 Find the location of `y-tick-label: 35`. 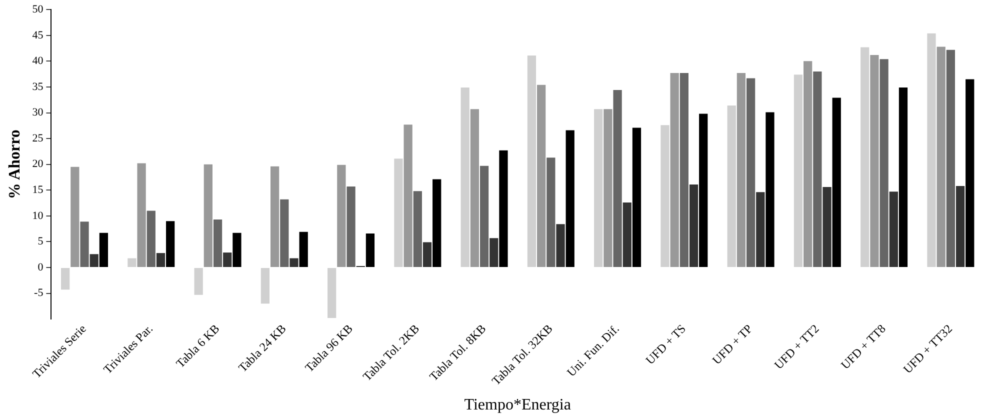

y-tick-label: 35 is located at coordinates (38, 86).